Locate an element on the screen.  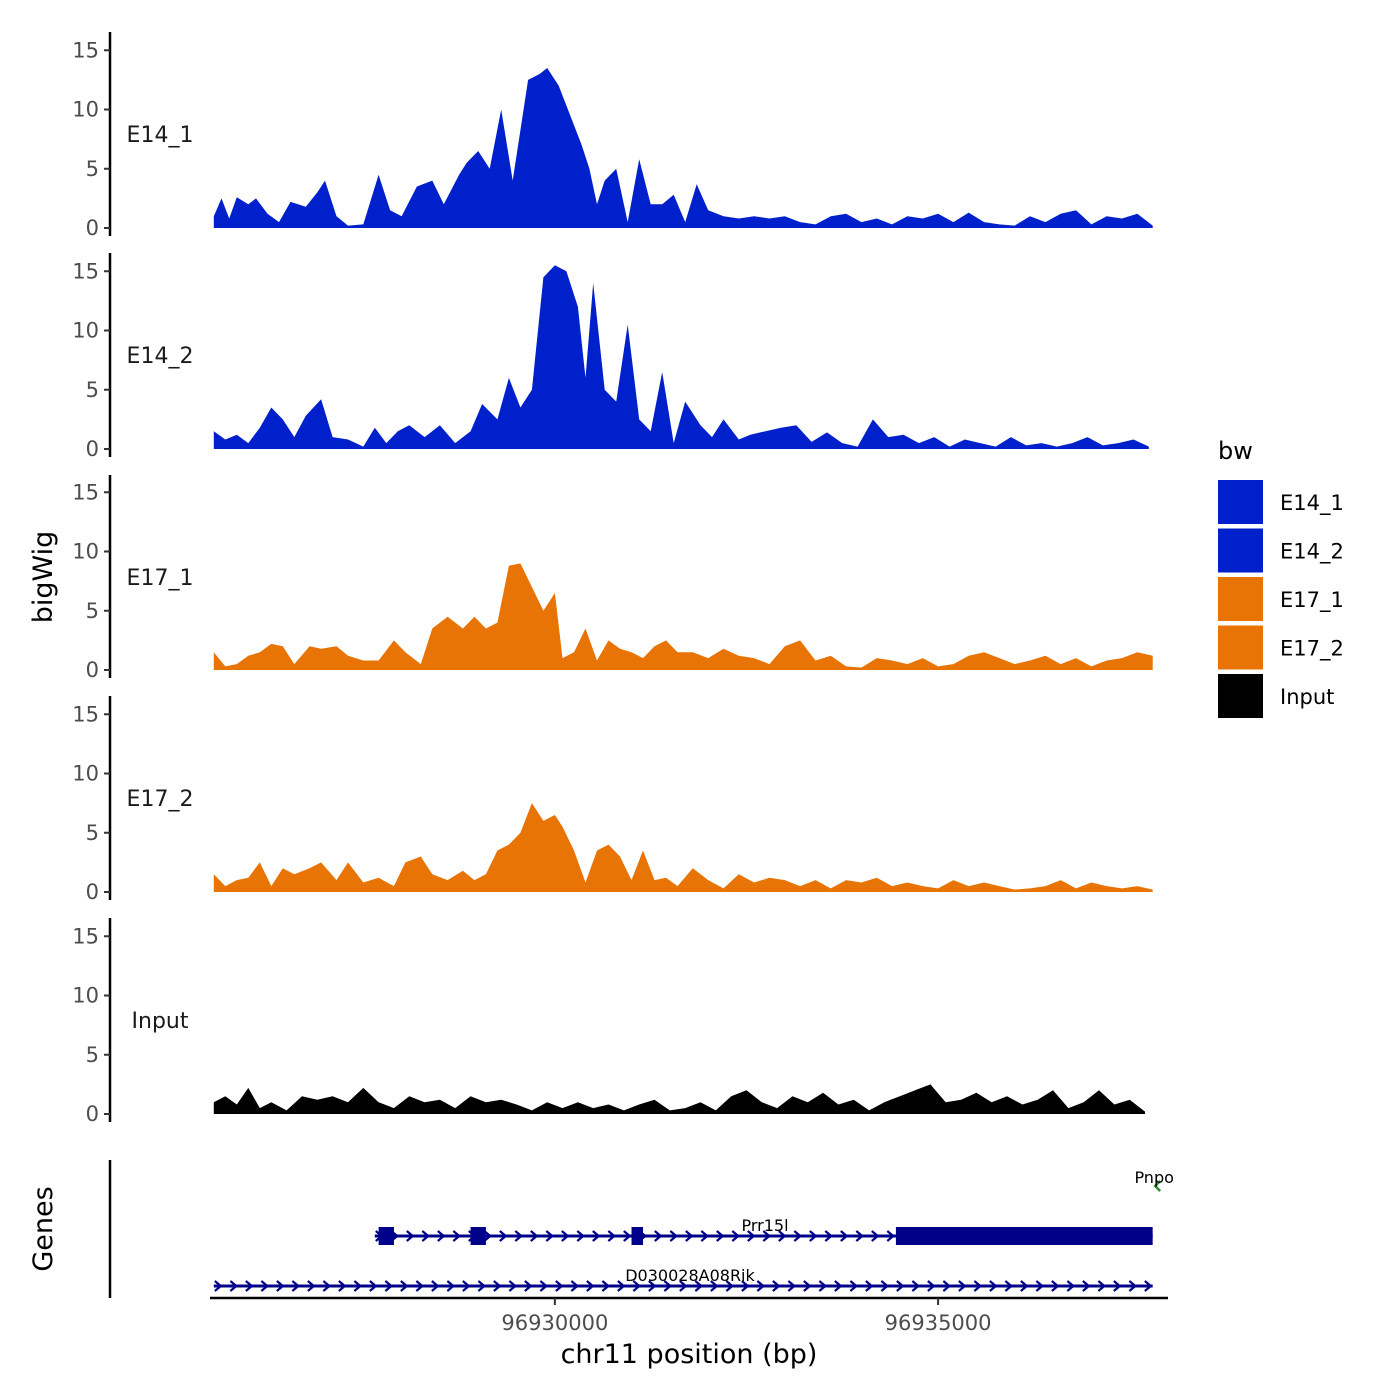
x-axis: 96930000 96935000 is located at coordinates (689, 1315).